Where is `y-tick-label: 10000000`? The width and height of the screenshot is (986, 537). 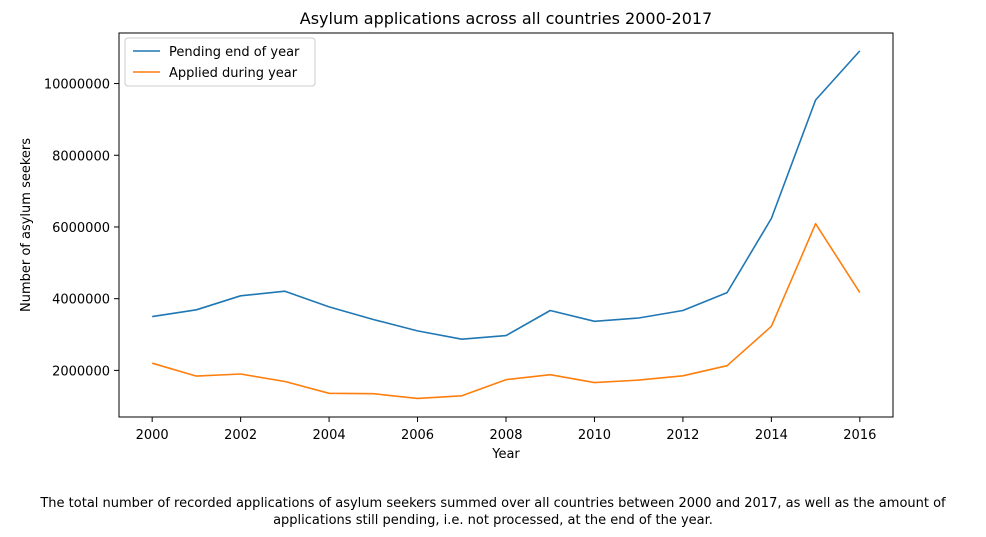 y-tick-label: 10000000 is located at coordinates (77, 85).